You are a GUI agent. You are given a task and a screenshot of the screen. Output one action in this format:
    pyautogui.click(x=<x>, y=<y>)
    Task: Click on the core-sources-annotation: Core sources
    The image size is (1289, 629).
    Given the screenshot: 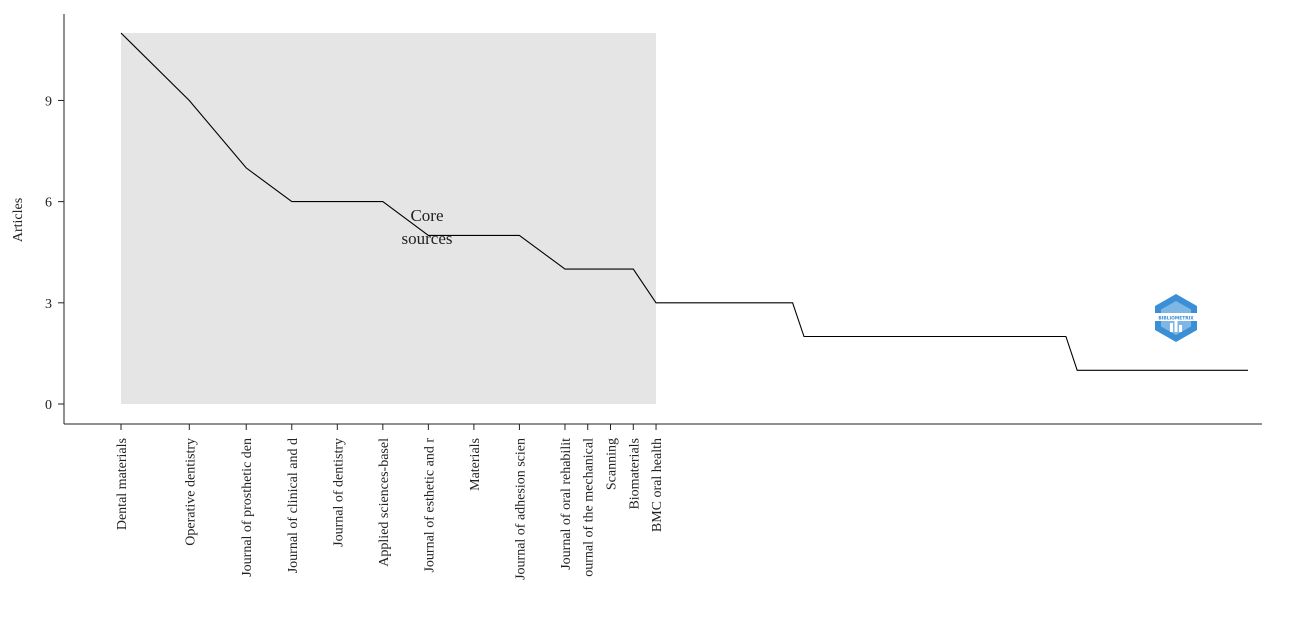 What is the action you would take?
    pyautogui.click(x=427, y=227)
    